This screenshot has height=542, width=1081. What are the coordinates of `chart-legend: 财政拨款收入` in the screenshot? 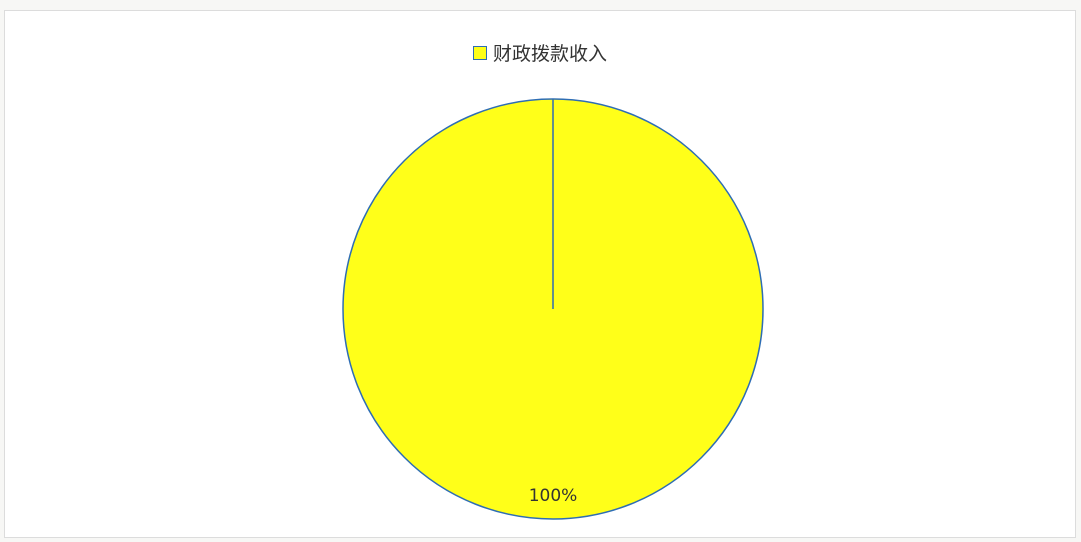 It's located at (540, 52).